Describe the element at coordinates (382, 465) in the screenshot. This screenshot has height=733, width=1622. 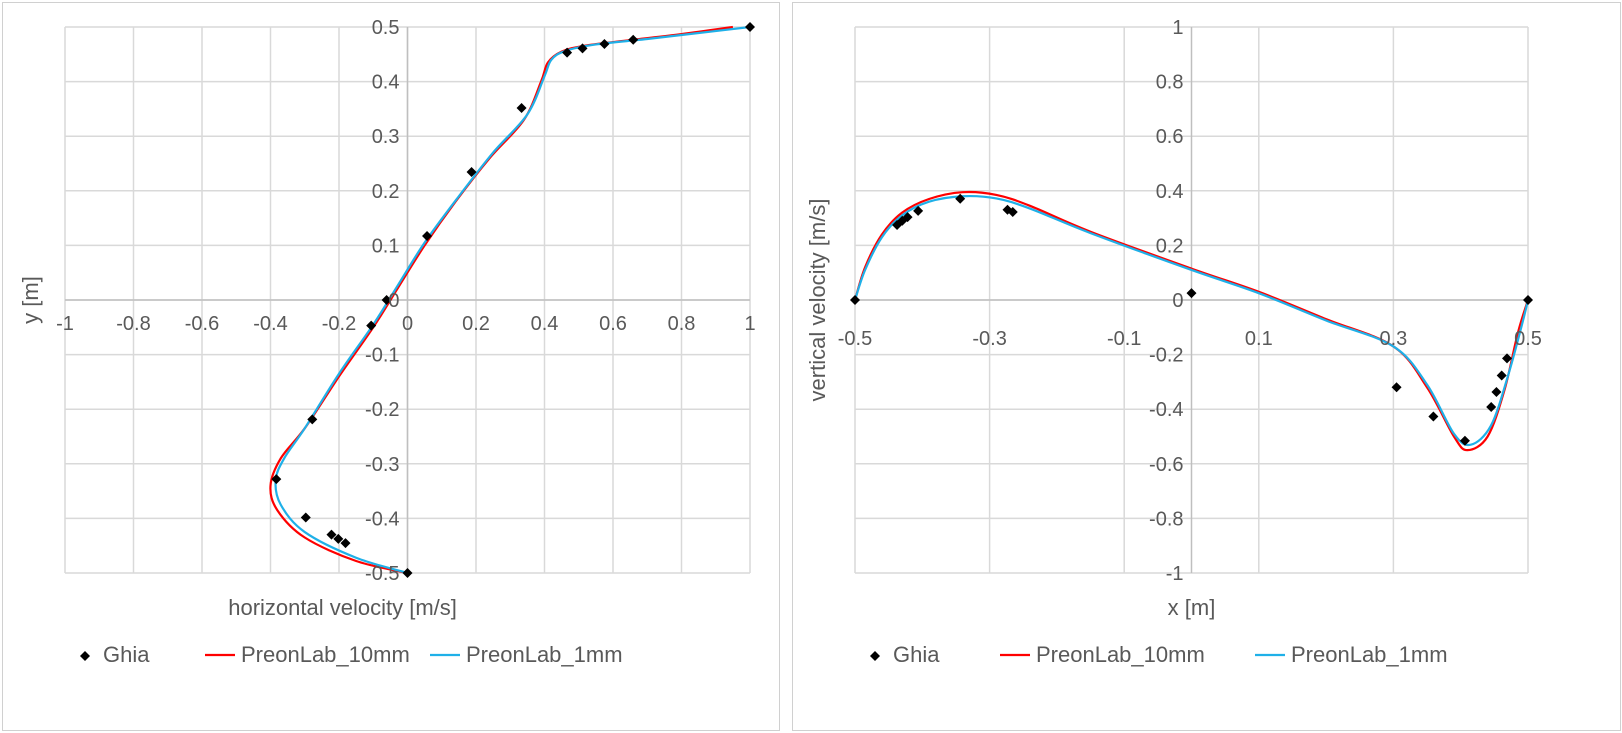
I see `y-tick-label: -0.3` at that location.